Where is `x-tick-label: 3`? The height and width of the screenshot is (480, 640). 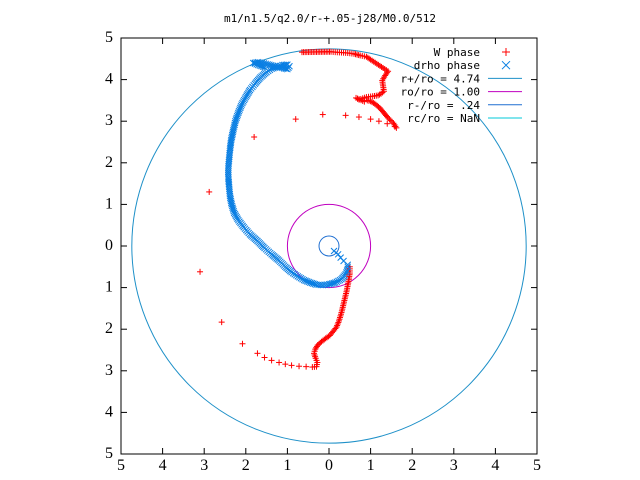
x-tick-label: 3 is located at coordinates (204, 465).